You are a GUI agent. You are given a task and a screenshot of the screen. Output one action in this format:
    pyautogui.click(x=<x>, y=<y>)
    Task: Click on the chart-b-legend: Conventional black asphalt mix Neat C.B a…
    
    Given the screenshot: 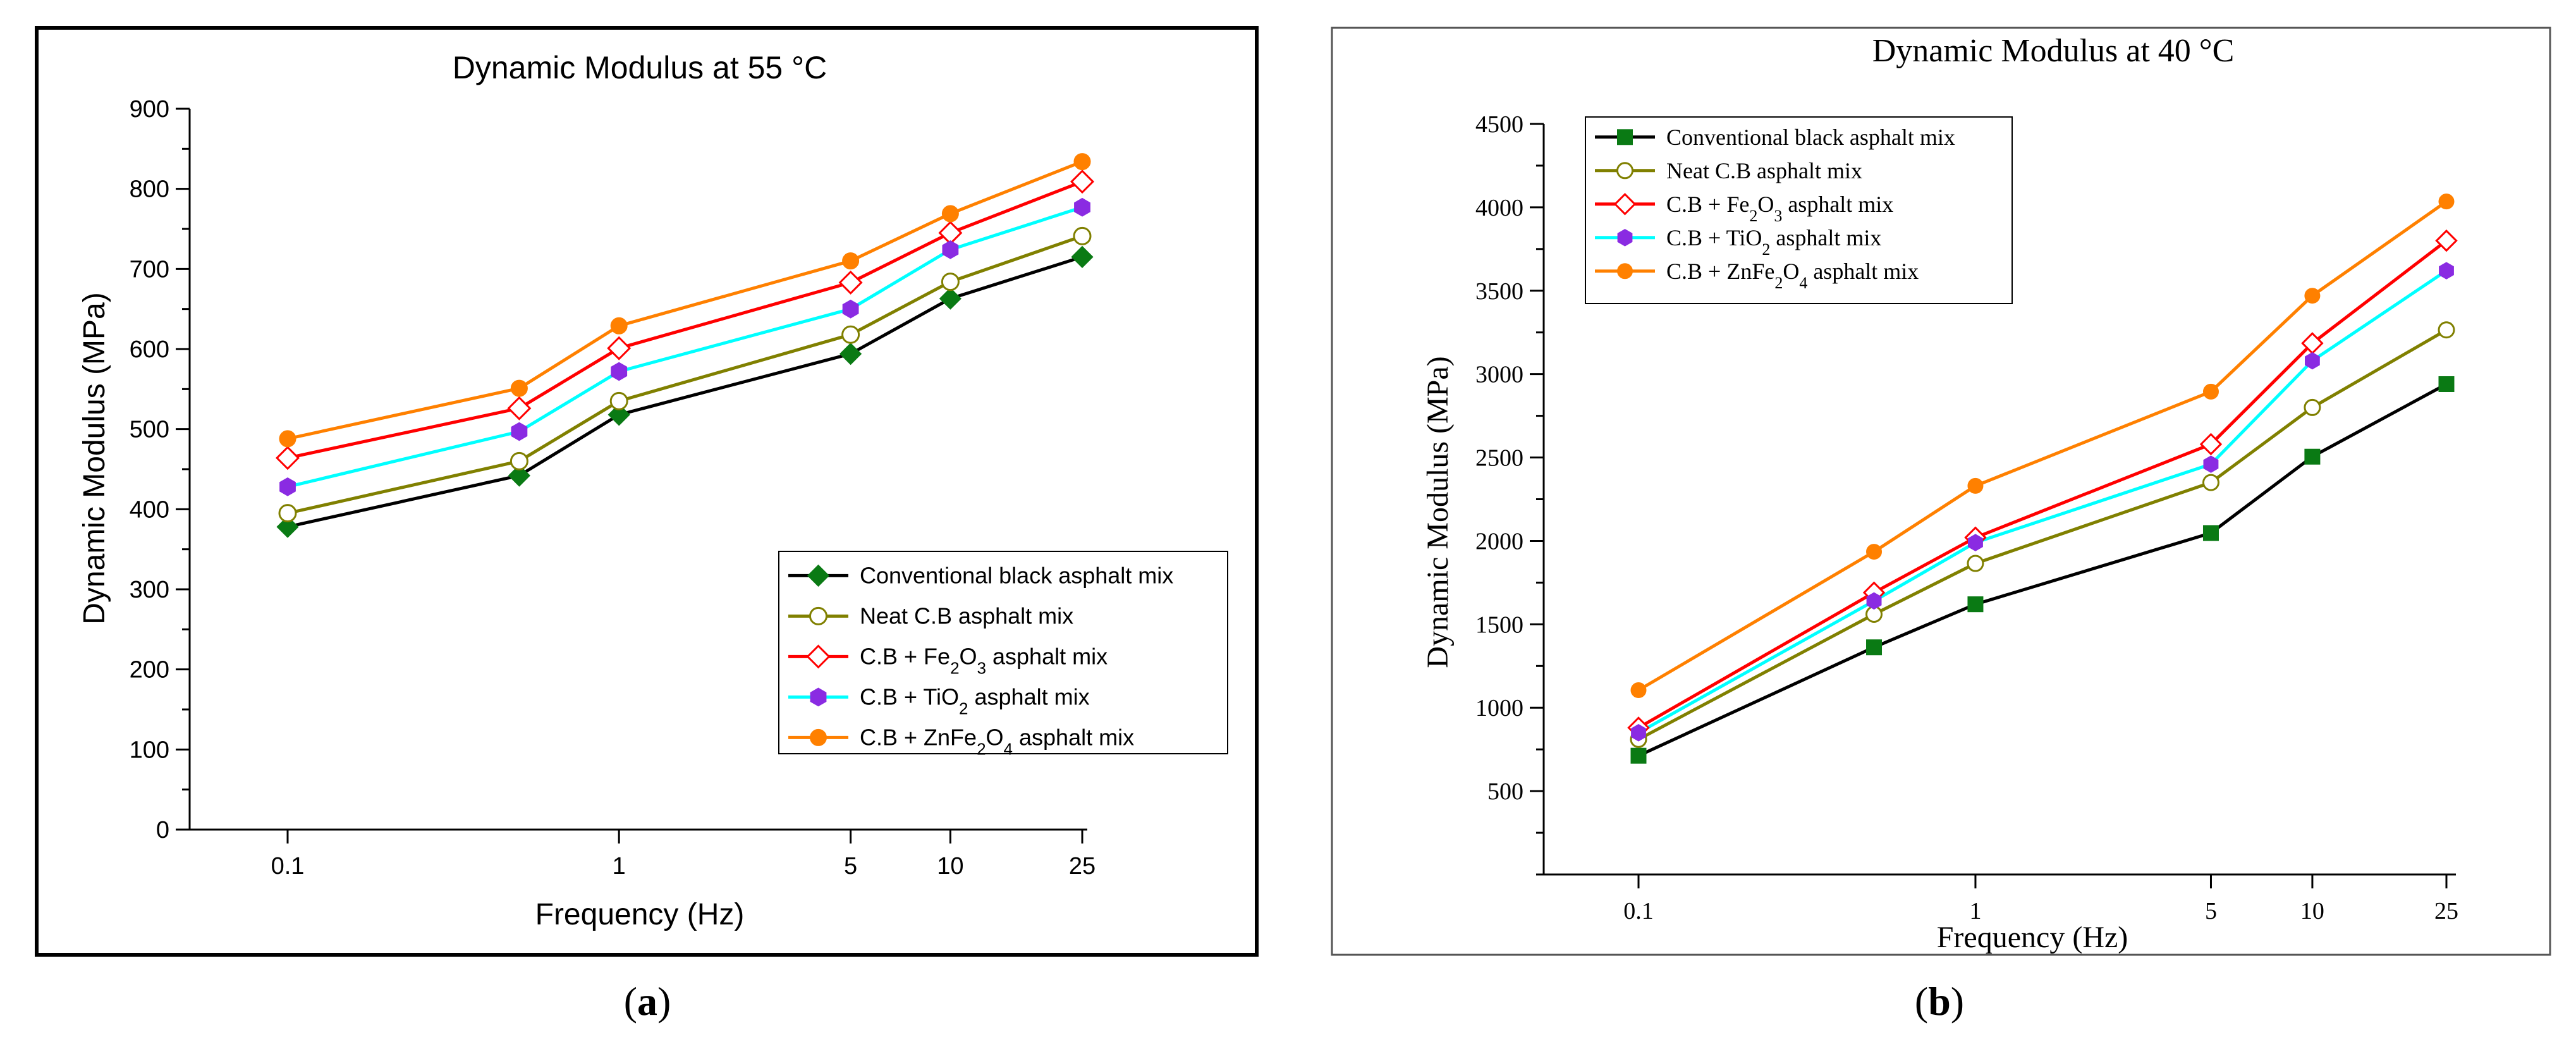 What is the action you would take?
    pyautogui.click(x=1799, y=210)
    